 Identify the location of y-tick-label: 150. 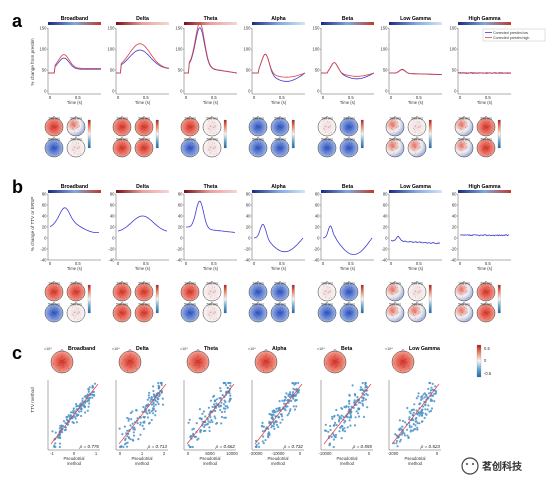
(385, 28).